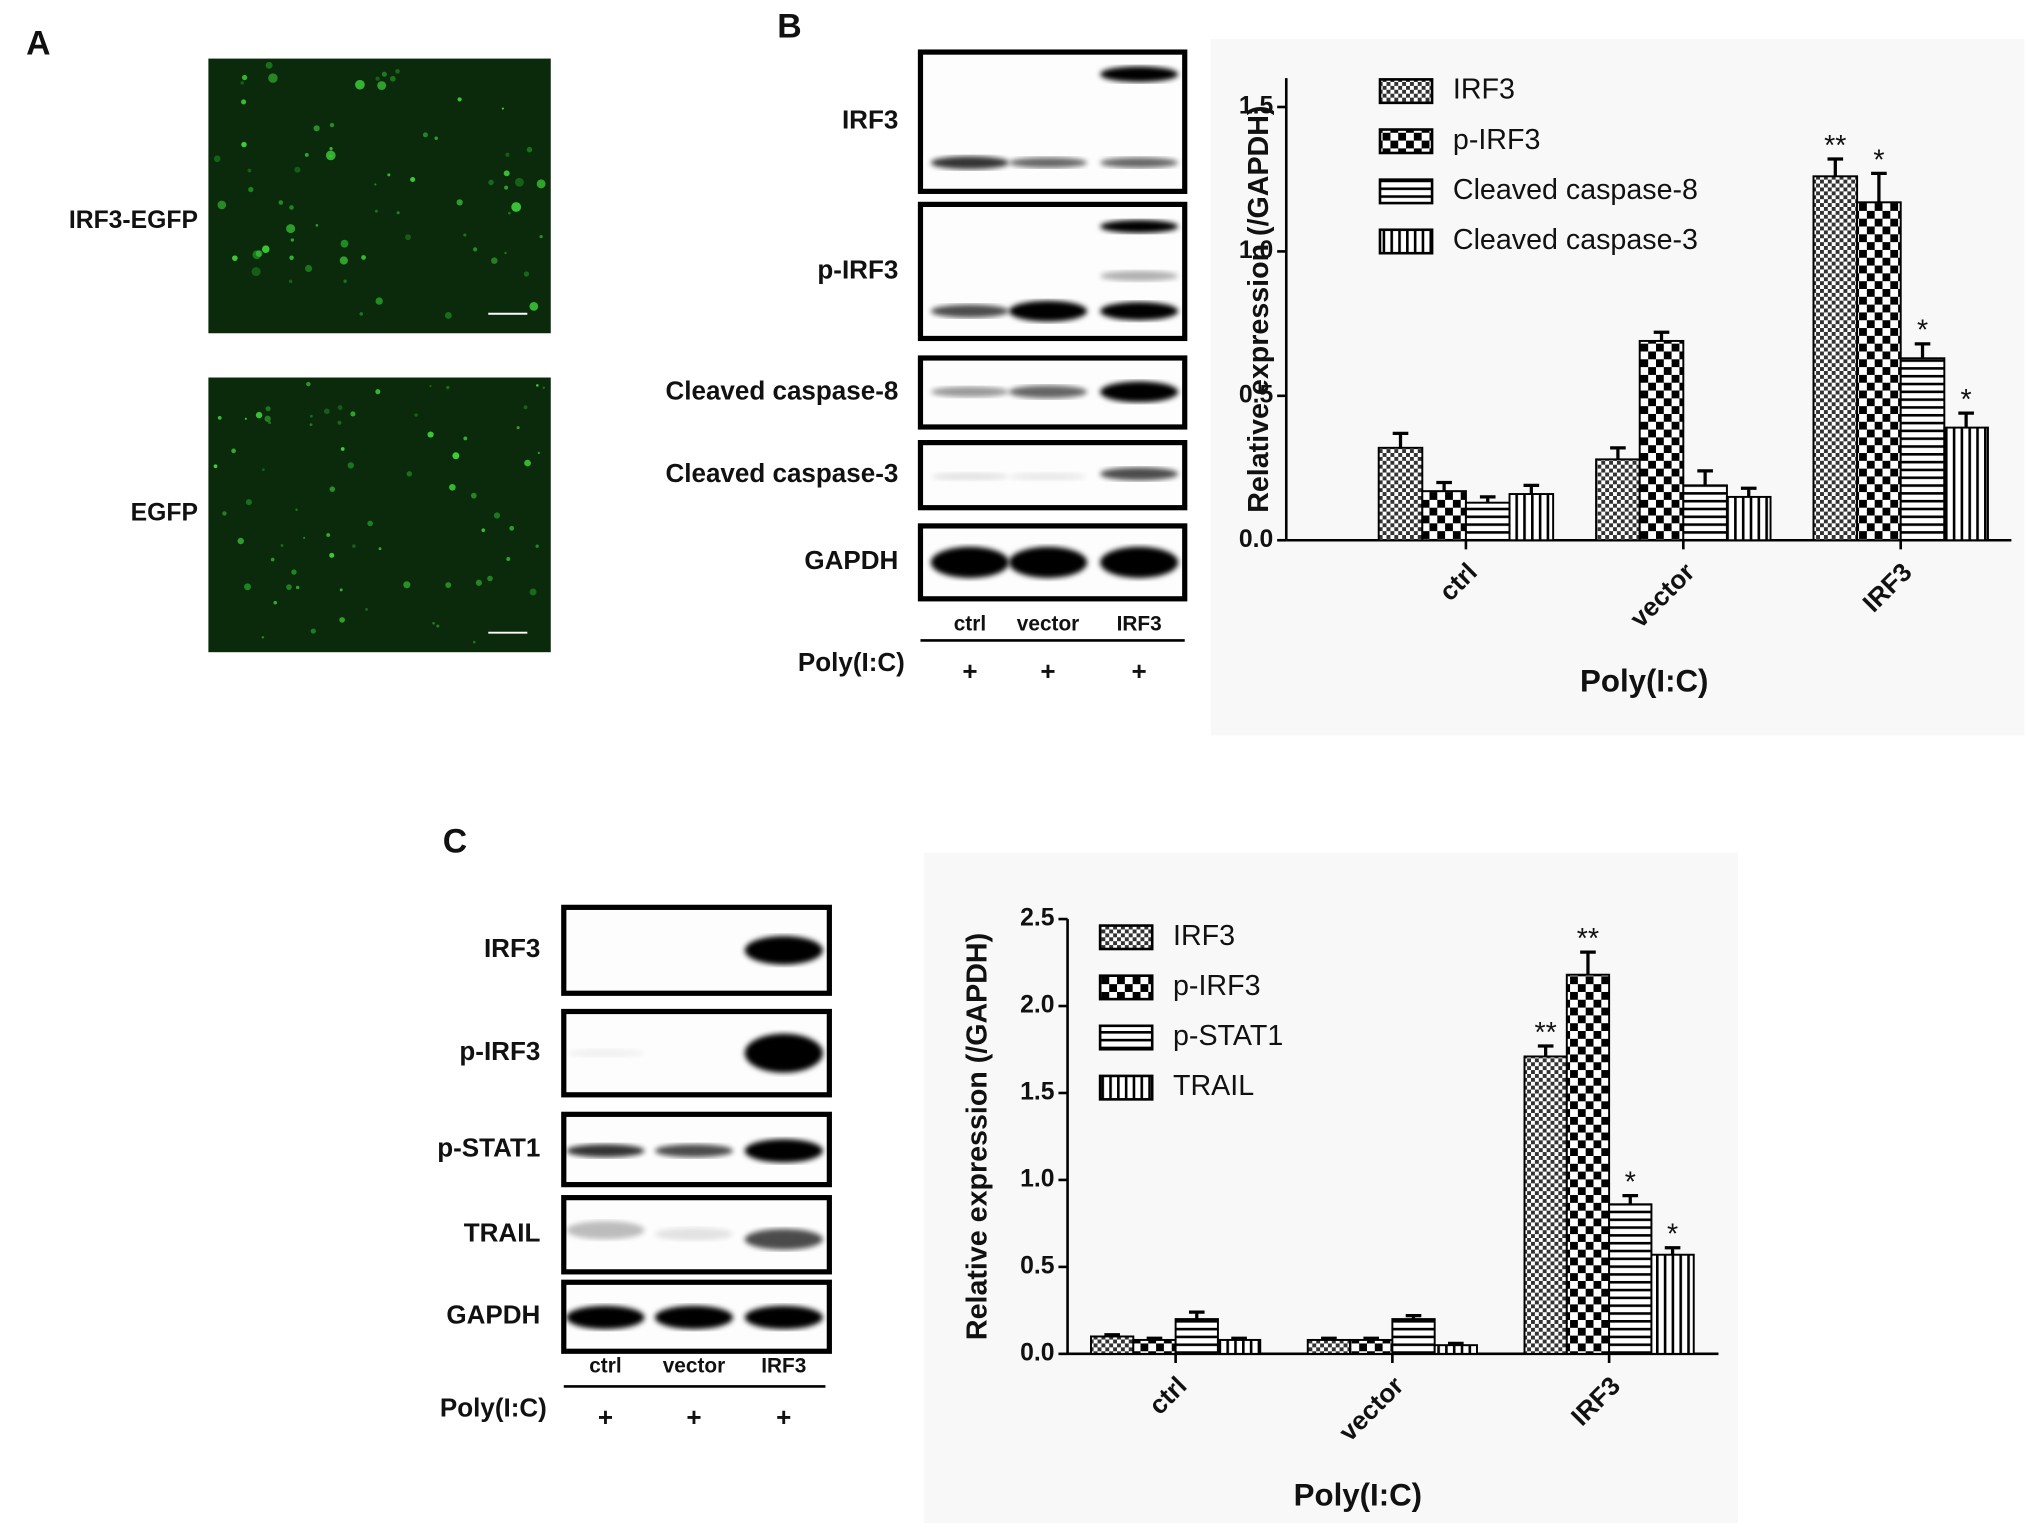 The image size is (2031, 1527). Describe the element at coordinates (164, 513) in the screenshot. I see `image-label: EGFP` at that location.